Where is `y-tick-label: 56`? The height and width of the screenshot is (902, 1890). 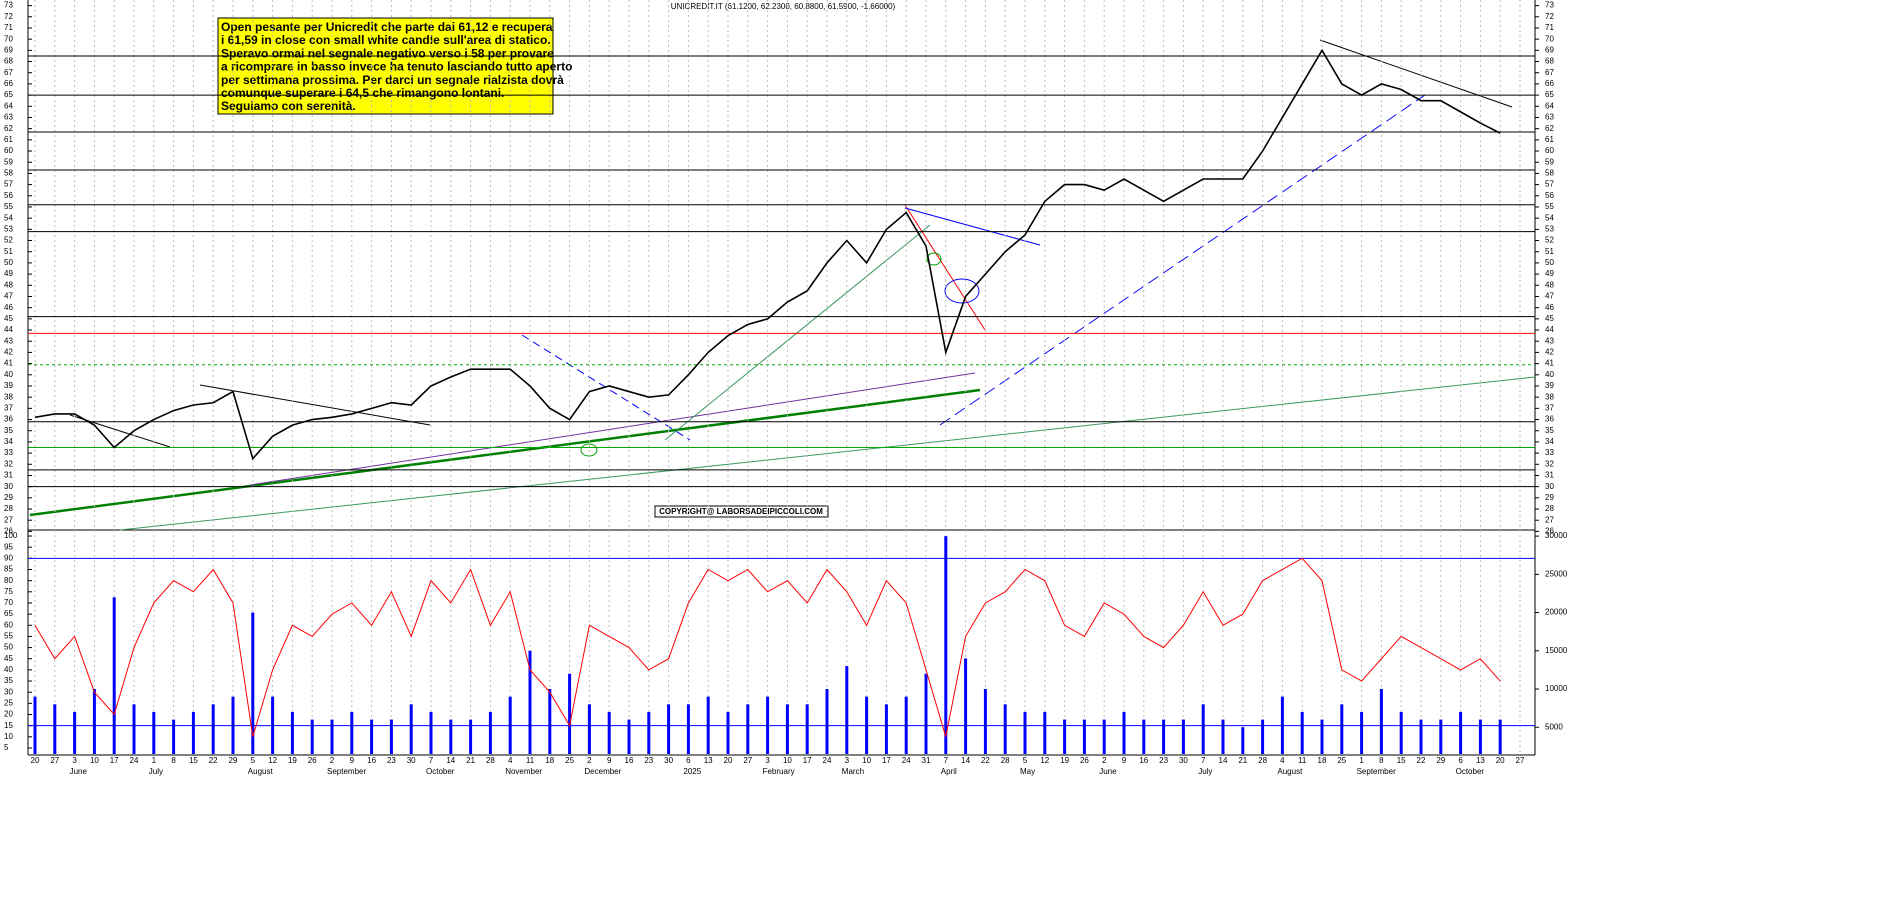
y-tick-label: 56 is located at coordinates (8, 195).